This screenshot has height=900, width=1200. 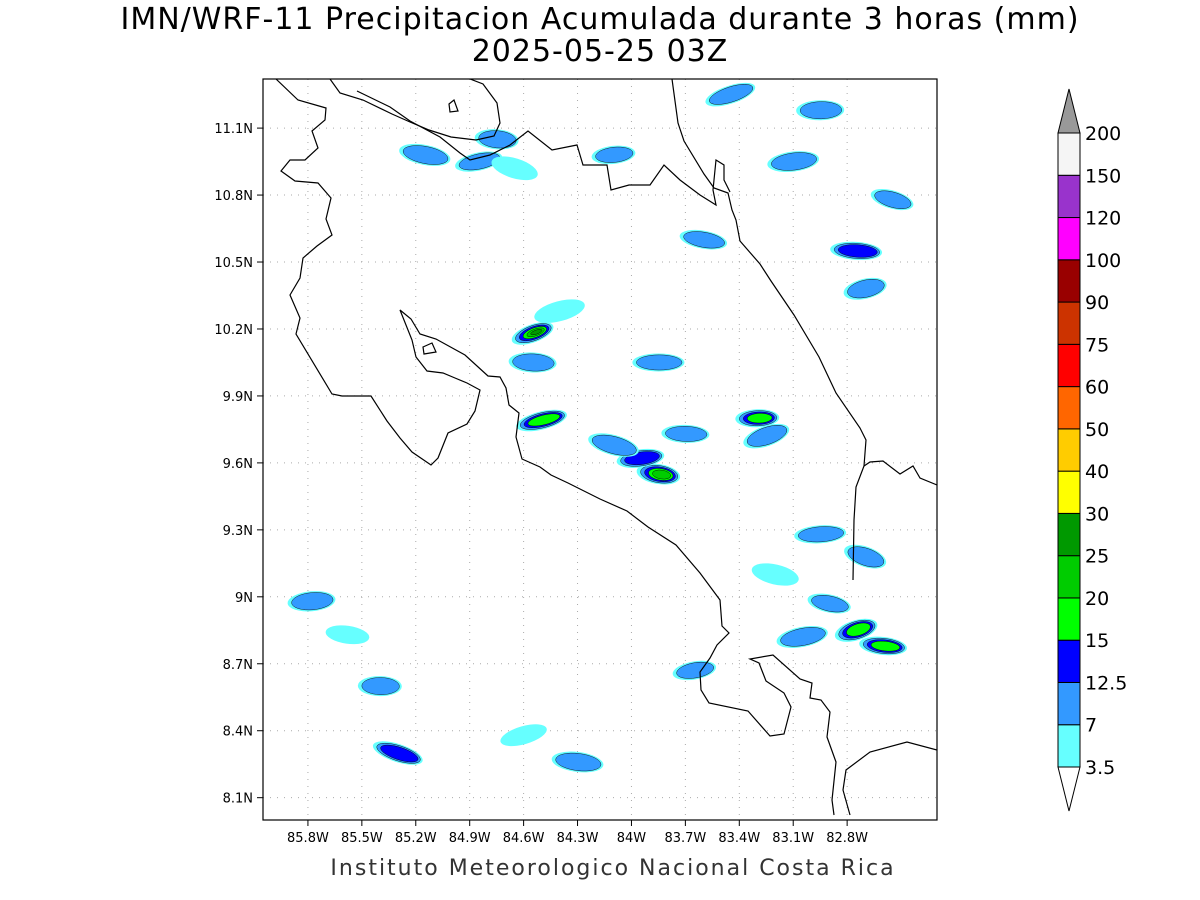 I want to click on x-tick-label: 85.2W, so click(x=416, y=838).